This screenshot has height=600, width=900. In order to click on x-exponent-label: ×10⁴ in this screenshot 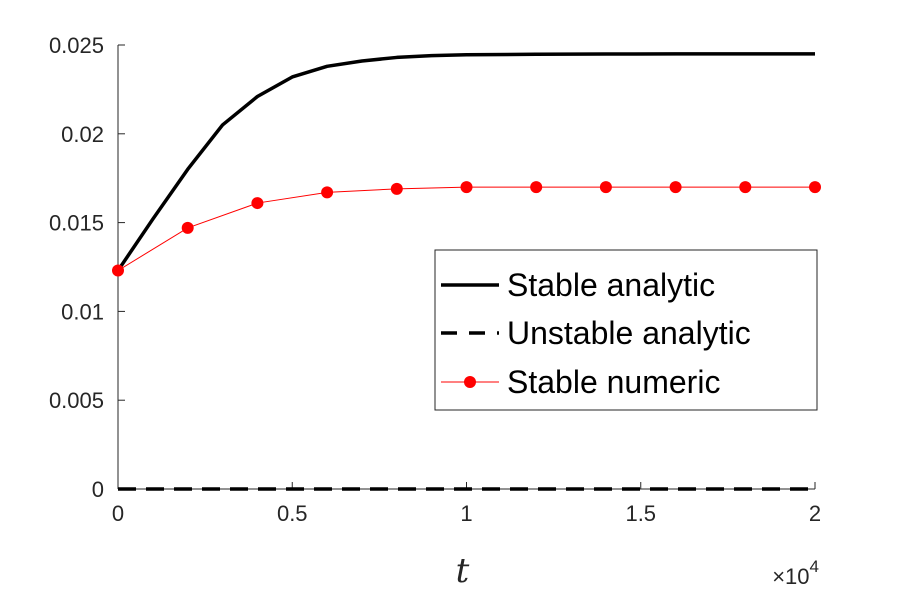, I will do `click(795, 573)`.